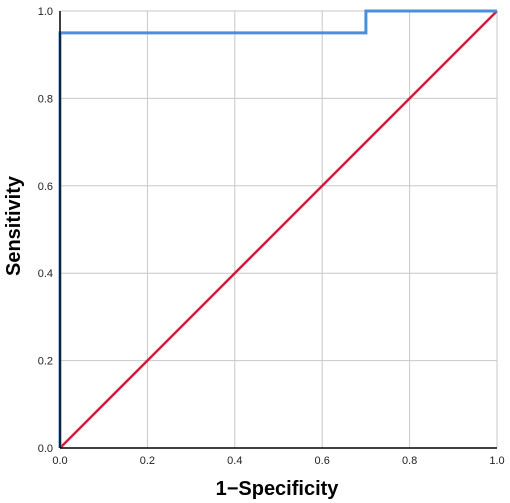  I want to click on x-tick-label: 1.0, so click(496, 461).